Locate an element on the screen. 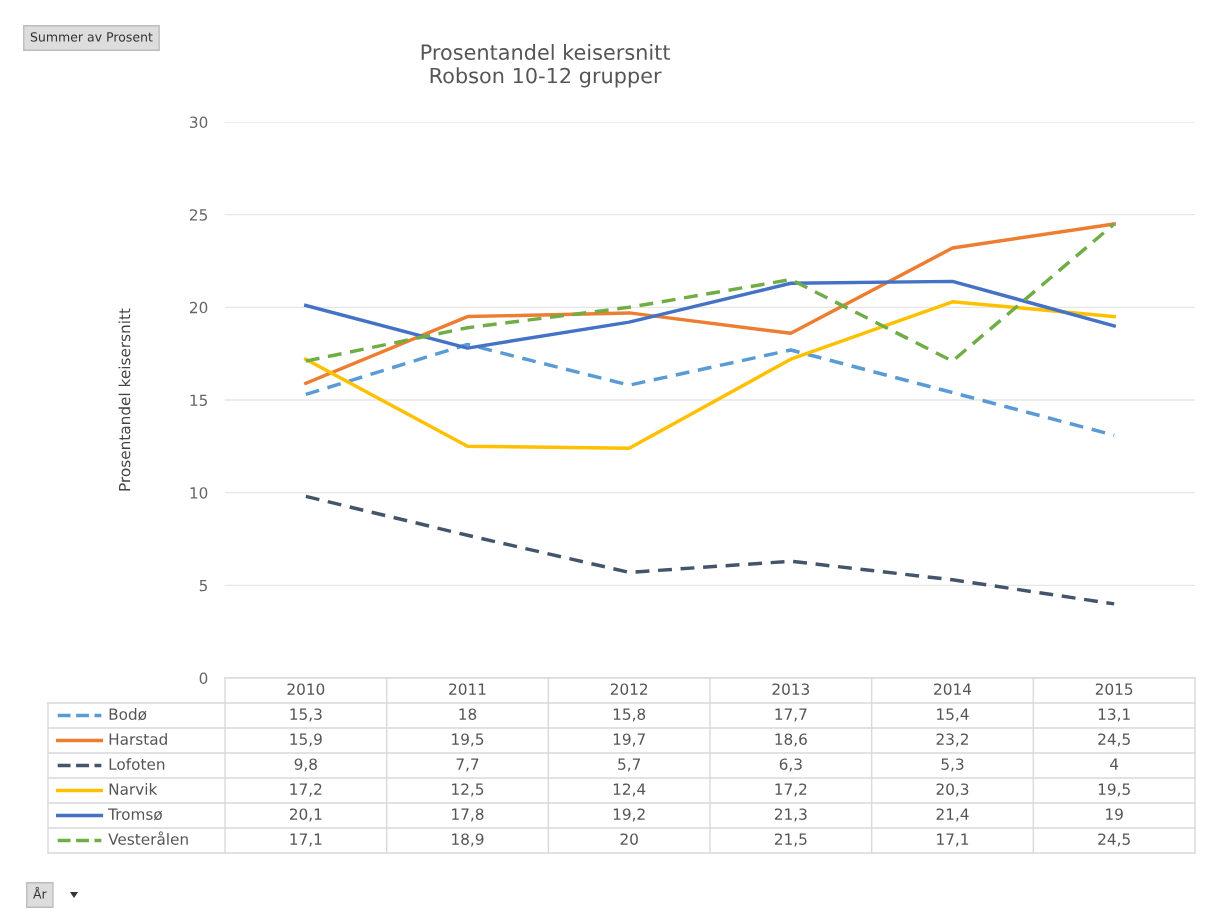 The image size is (1214, 914). text: Summer av Prosent is located at coordinates (91, 37).